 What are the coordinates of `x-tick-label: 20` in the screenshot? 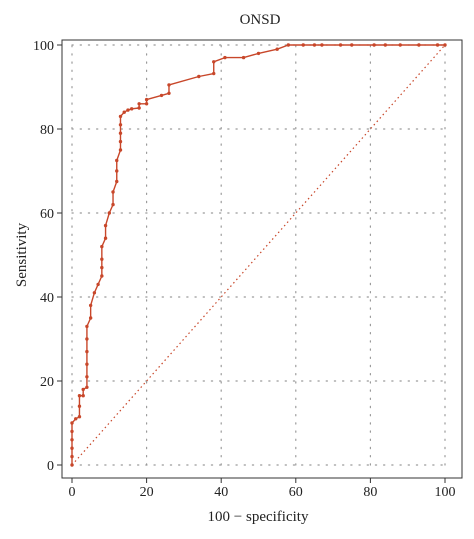 It's located at (147, 492).